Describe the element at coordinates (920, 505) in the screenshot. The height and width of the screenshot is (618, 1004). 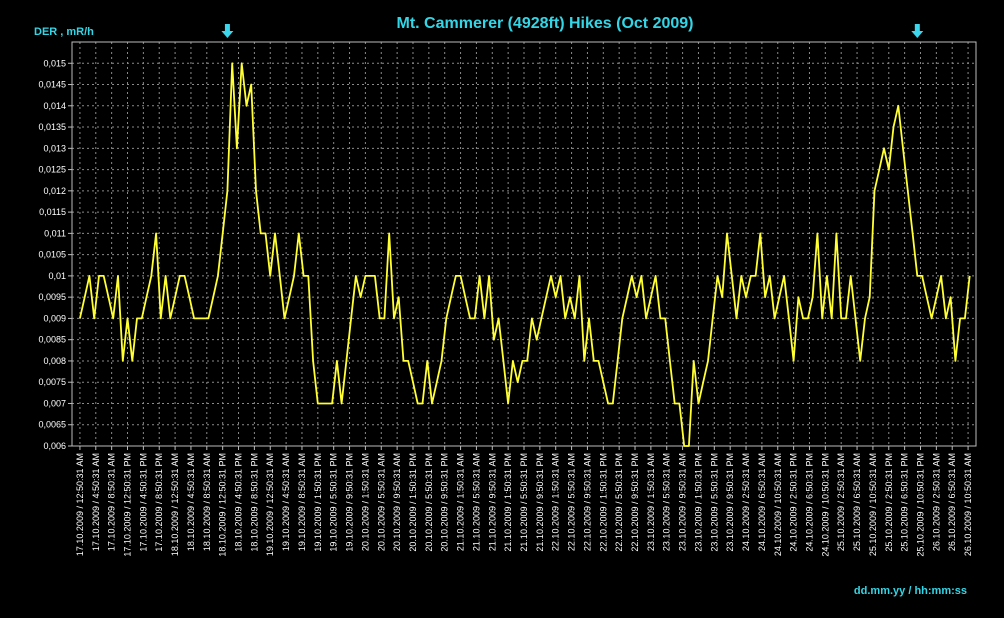
I see `x-tick-label: 25.10.2009 / 10:50:31 PM` at that location.